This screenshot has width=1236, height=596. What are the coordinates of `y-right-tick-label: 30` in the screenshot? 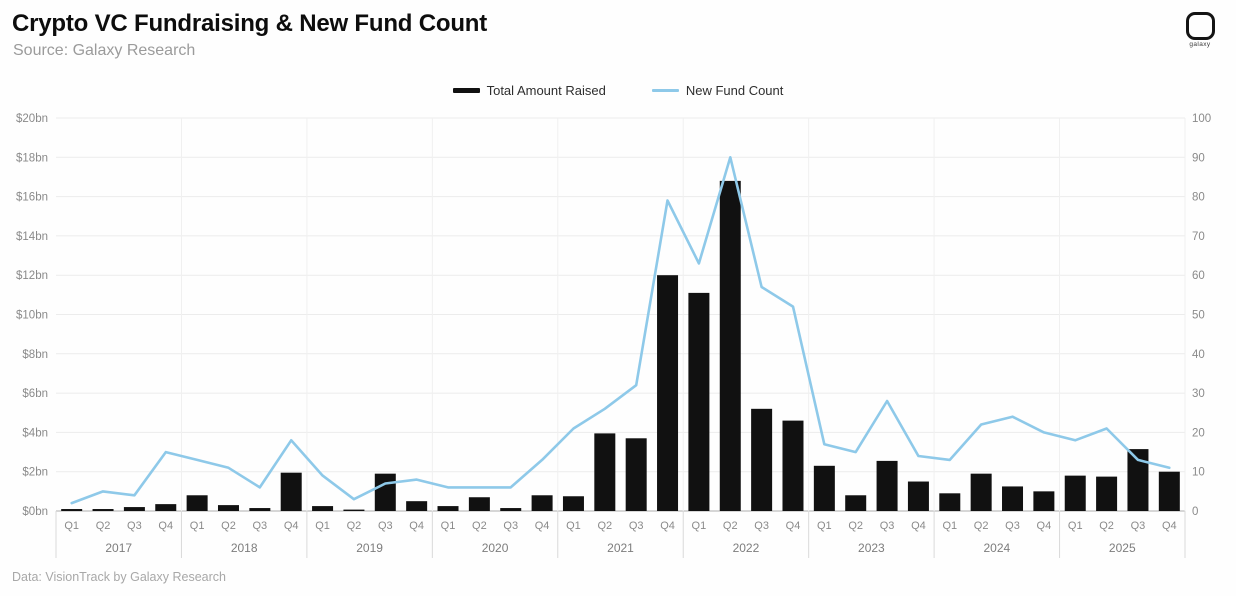 It's located at (1198, 394).